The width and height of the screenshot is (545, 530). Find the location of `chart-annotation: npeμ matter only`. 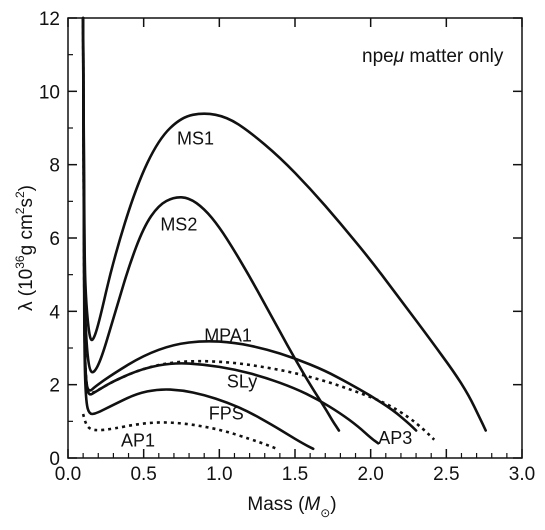

chart-annotation: npeμ matter only is located at coordinates (433, 56).